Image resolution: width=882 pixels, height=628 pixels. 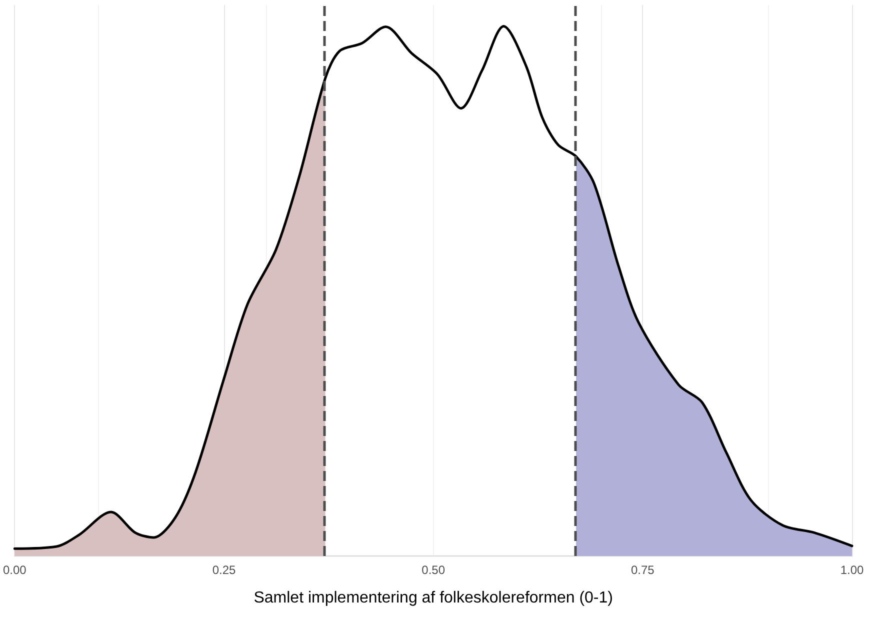 I want to click on x-tick-label: 0.50, so click(x=434, y=570).